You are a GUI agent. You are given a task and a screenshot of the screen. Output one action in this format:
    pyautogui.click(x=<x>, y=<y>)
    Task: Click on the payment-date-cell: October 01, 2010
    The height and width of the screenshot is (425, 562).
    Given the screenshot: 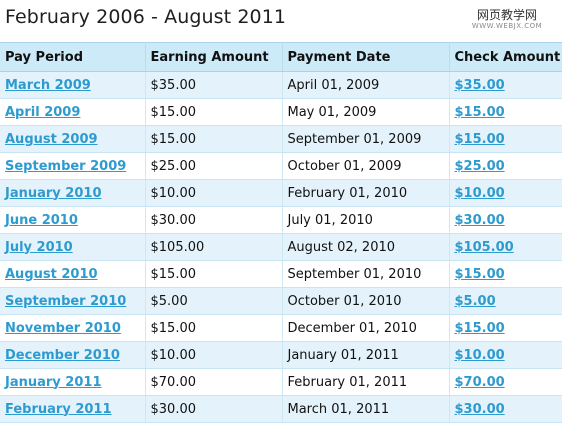 What is the action you would take?
    pyautogui.click(x=366, y=301)
    